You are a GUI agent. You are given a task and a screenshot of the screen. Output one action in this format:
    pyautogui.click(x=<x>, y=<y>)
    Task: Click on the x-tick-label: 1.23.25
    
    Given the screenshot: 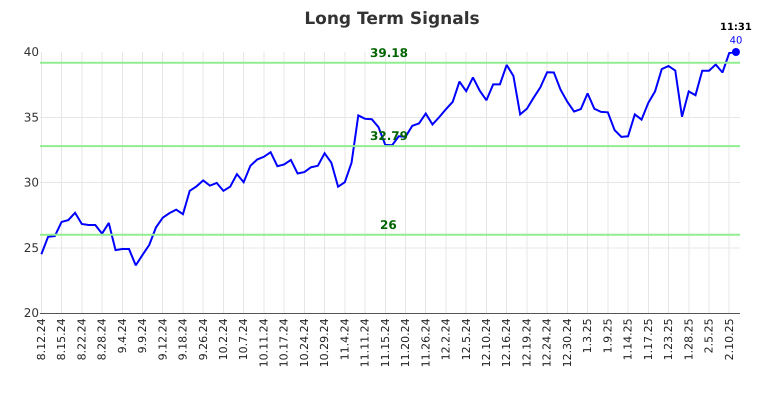 What is the action you would take?
    pyautogui.click(x=669, y=339)
    